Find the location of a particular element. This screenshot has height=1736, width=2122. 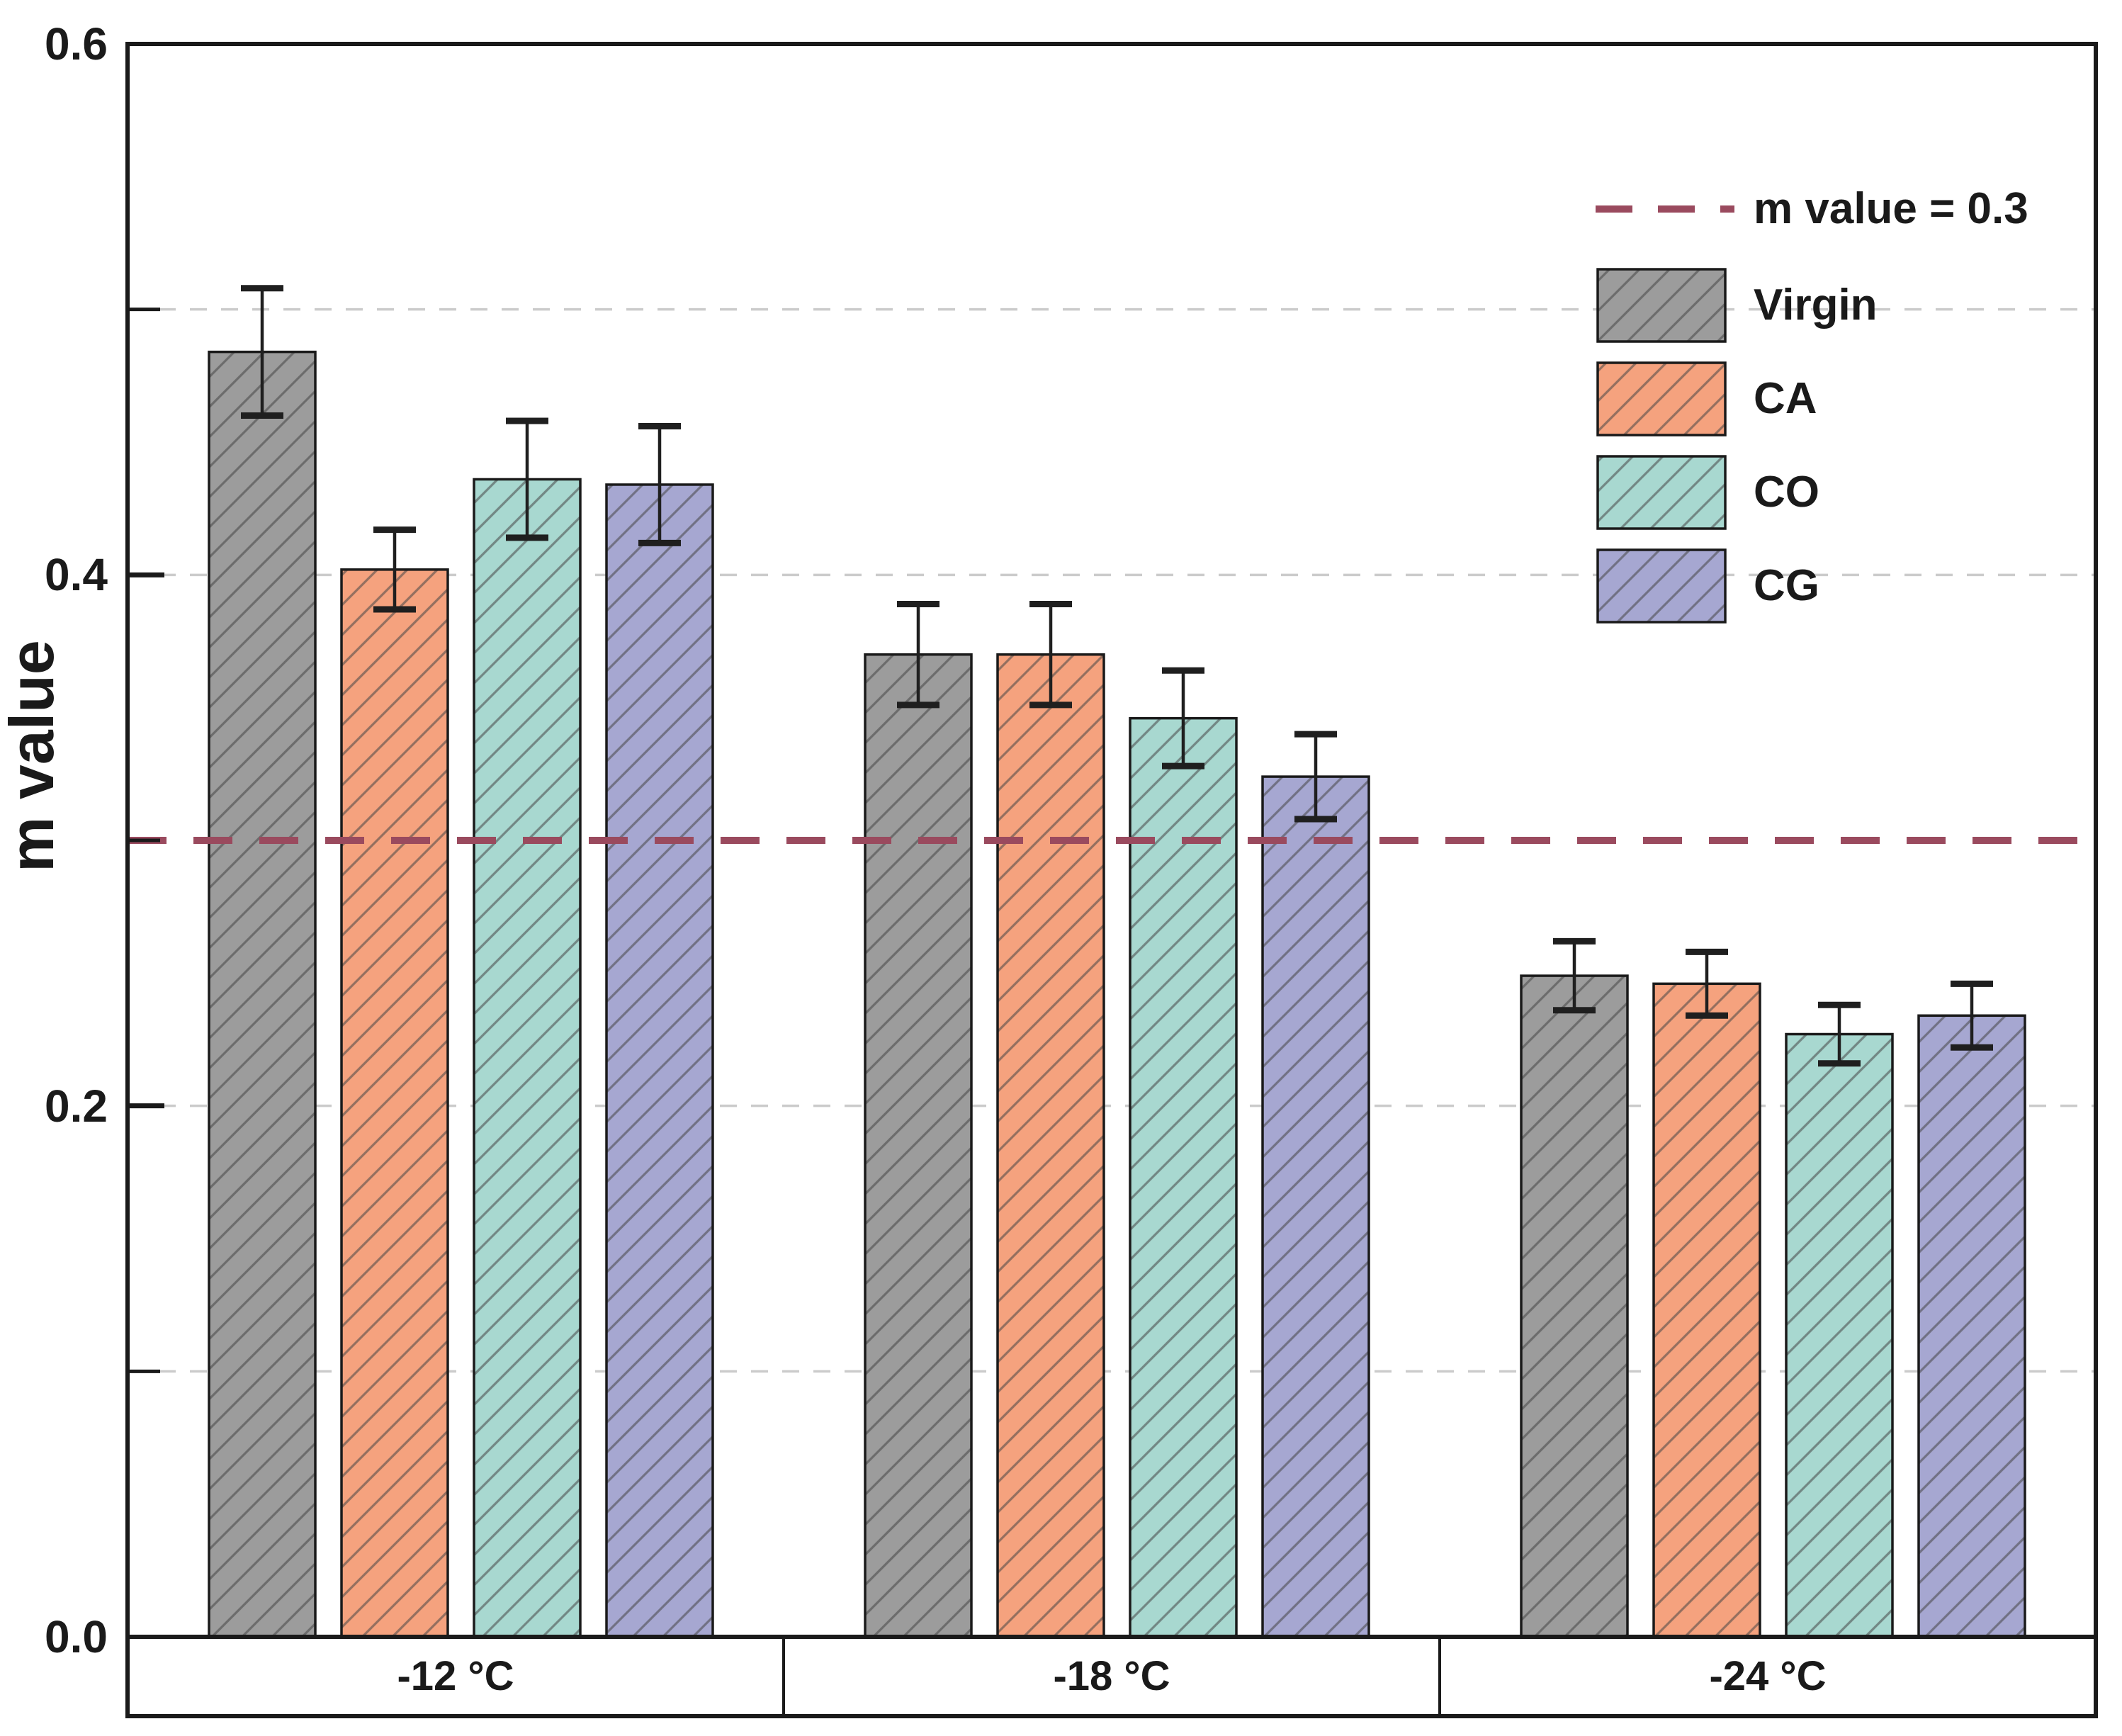

legend-series-label: Virgin is located at coordinates (1816, 305).